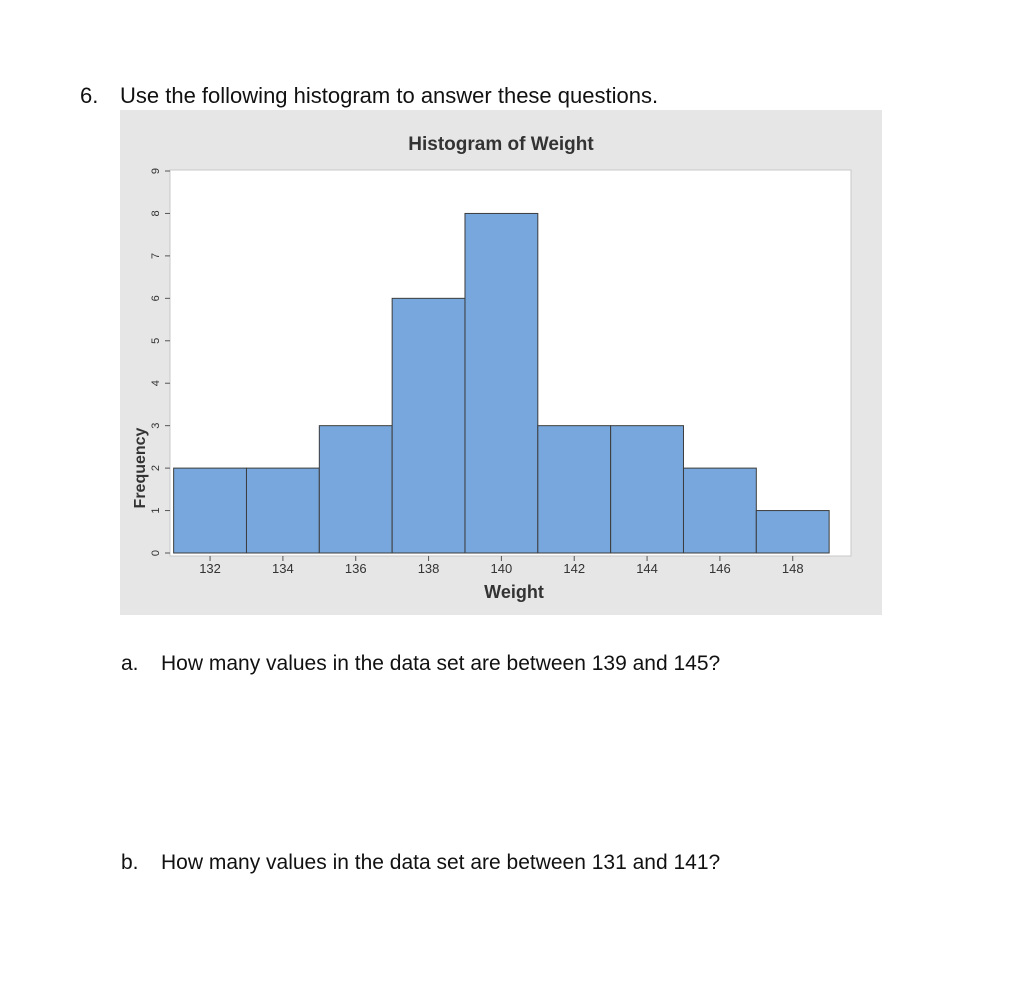 This screenshot has width=1024, height=981. I want to click on x-tick-label: 142, so click(574, 568).